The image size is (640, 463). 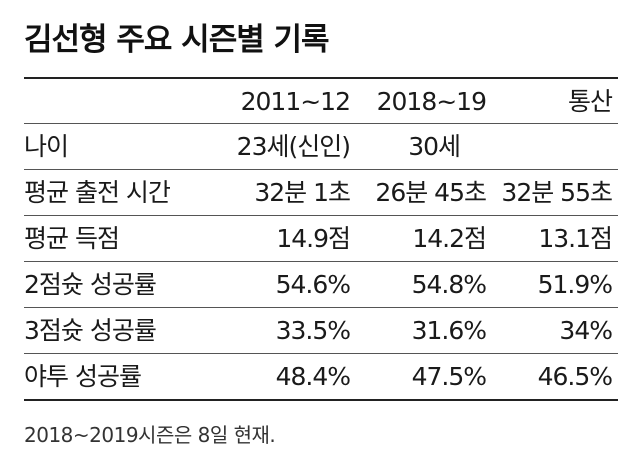 I want to click on table-header-row: 2011~12 2018~19 통산, so click(x=321, y=101).